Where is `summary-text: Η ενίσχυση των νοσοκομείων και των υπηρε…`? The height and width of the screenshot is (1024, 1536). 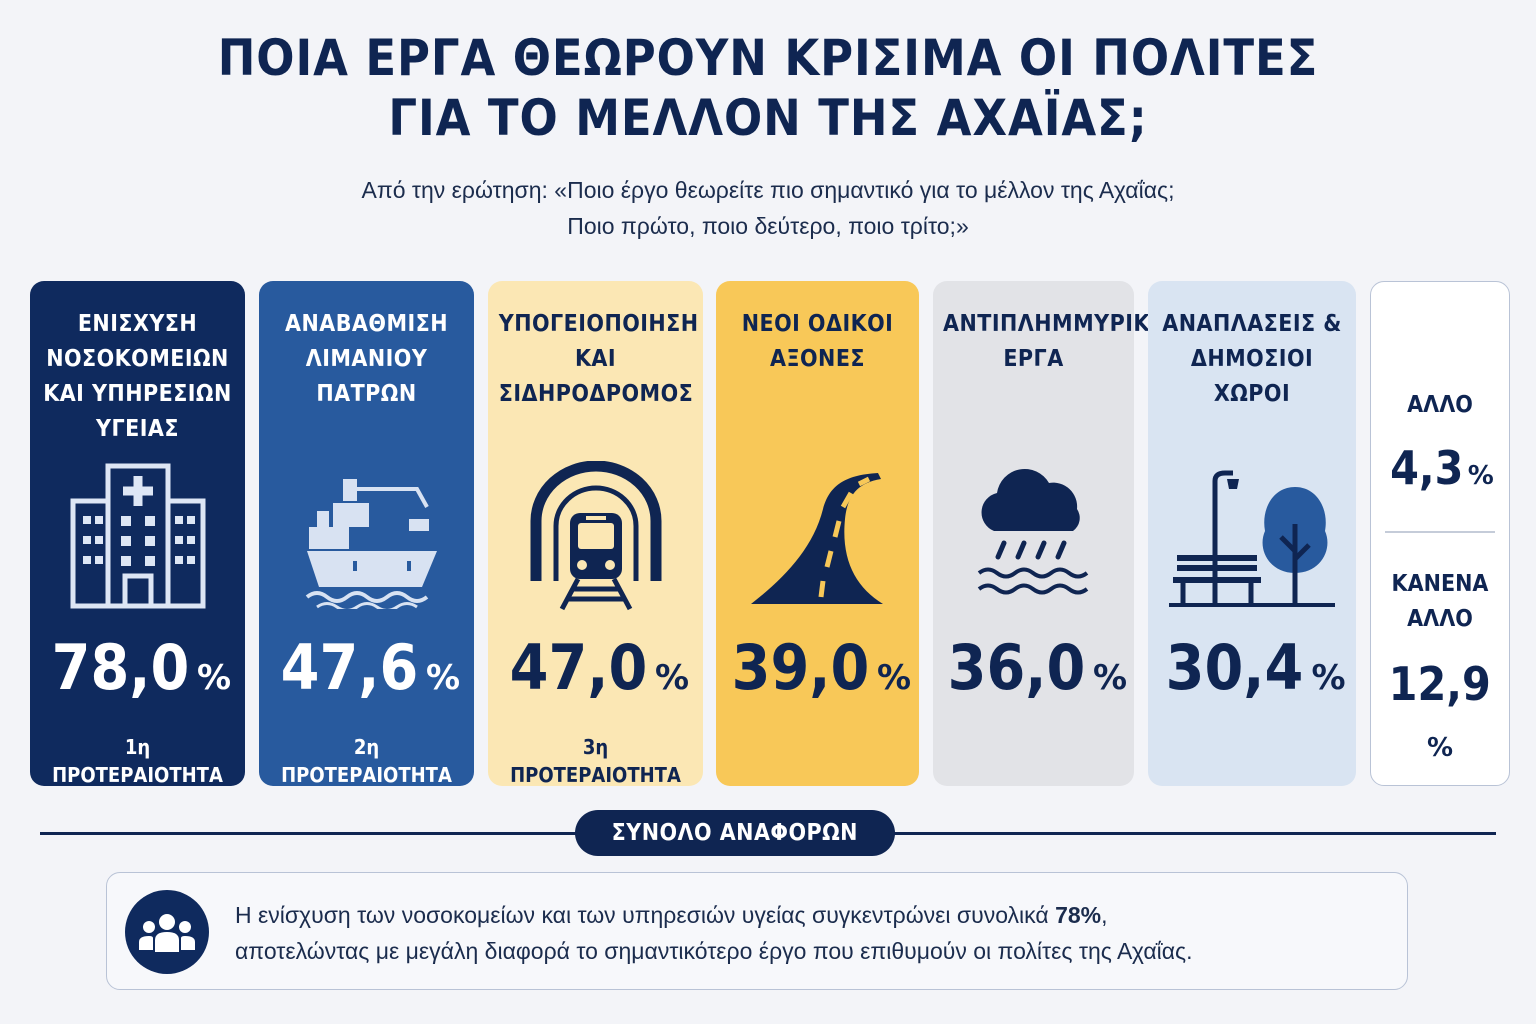 summary-text: Η ενίσχυση των νοσοκομείων και των υπηρε… is located at coordinates (811, 933).